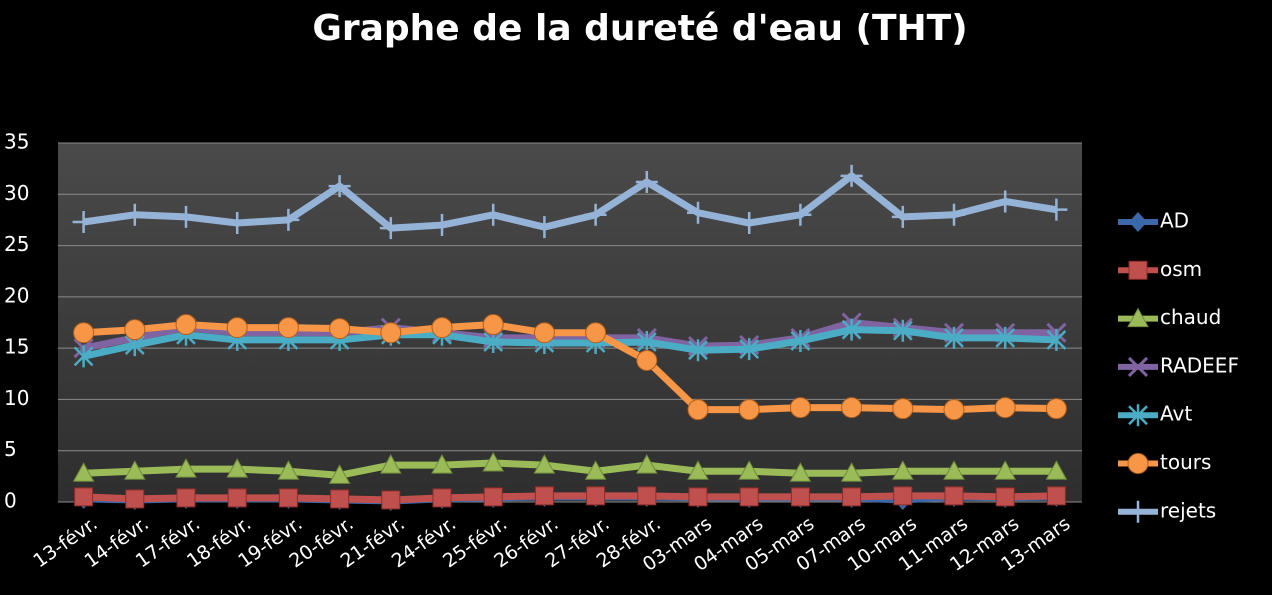 This screenshot has width=1272, height=595. I want to click on y-tick-label: 5, so click(10, 449).